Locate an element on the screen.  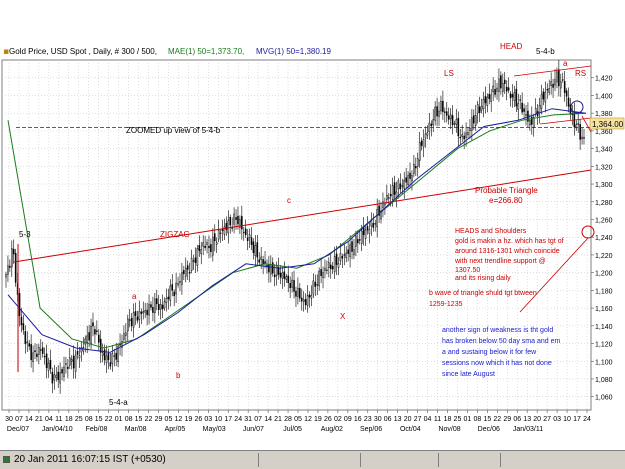
x-tick-label: 04 is located at coordinates (49, 419).